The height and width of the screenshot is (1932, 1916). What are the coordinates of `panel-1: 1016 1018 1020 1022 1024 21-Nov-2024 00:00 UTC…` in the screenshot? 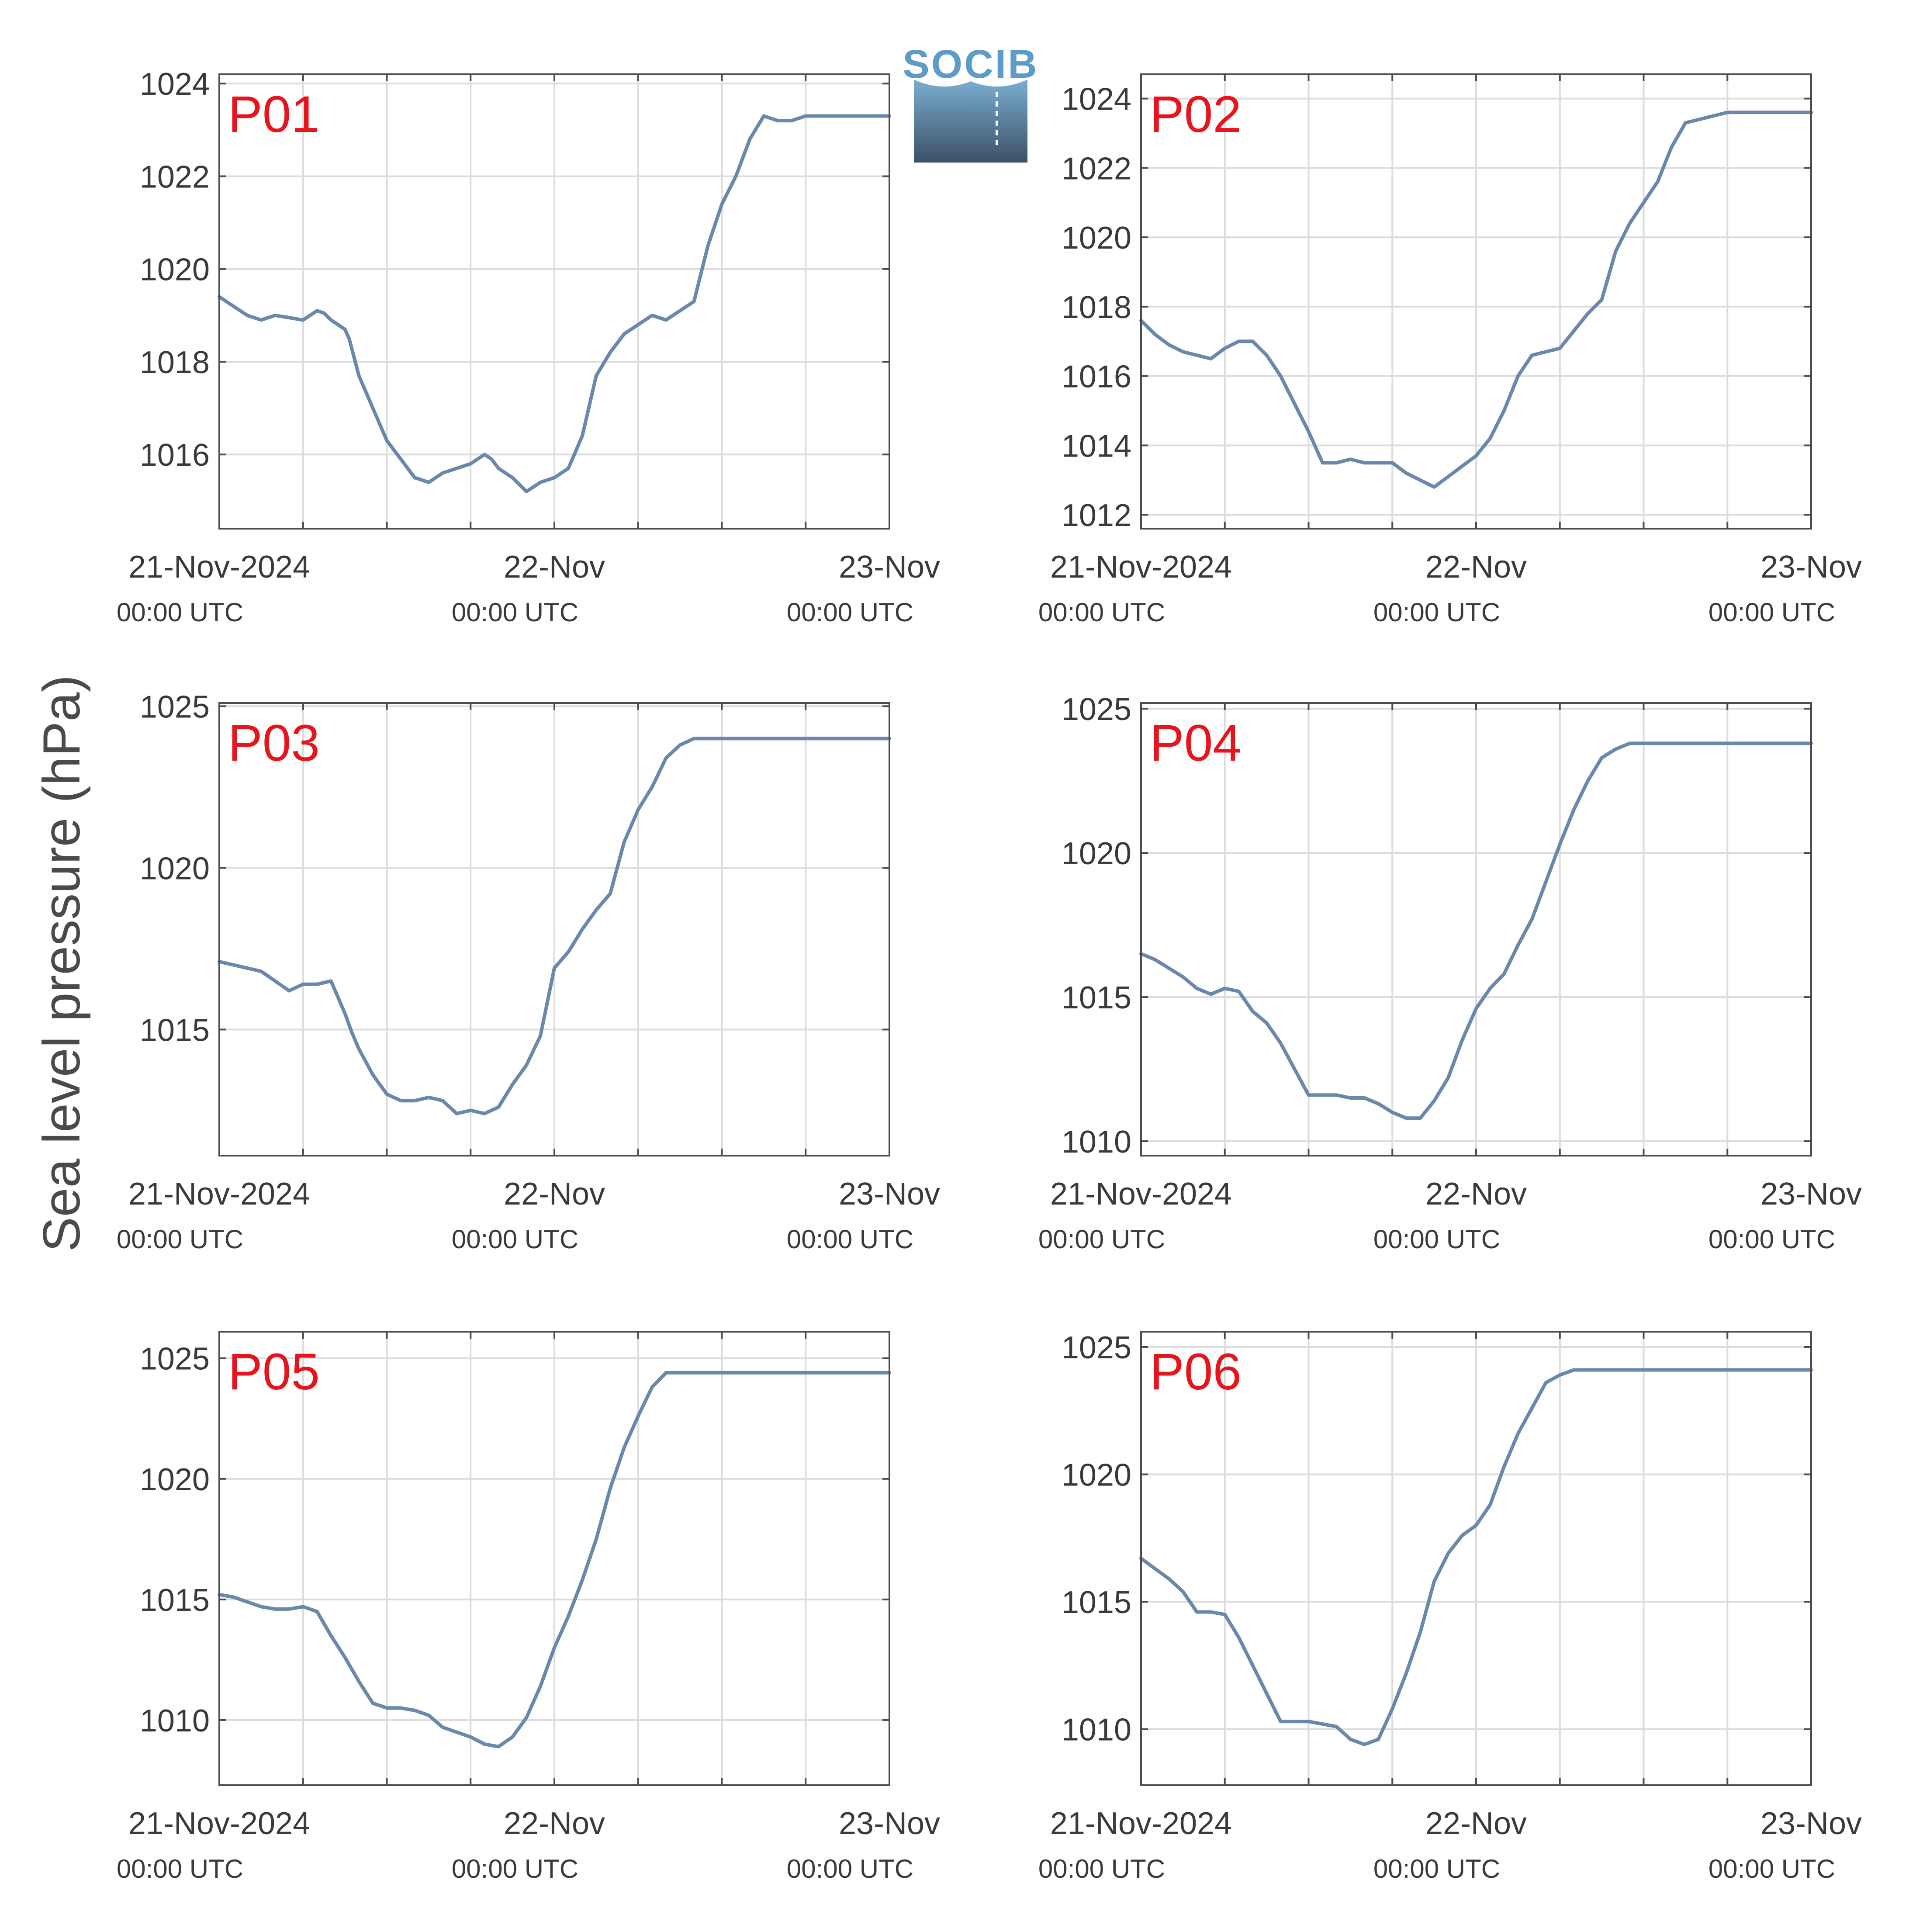 It's located at (528, 347).